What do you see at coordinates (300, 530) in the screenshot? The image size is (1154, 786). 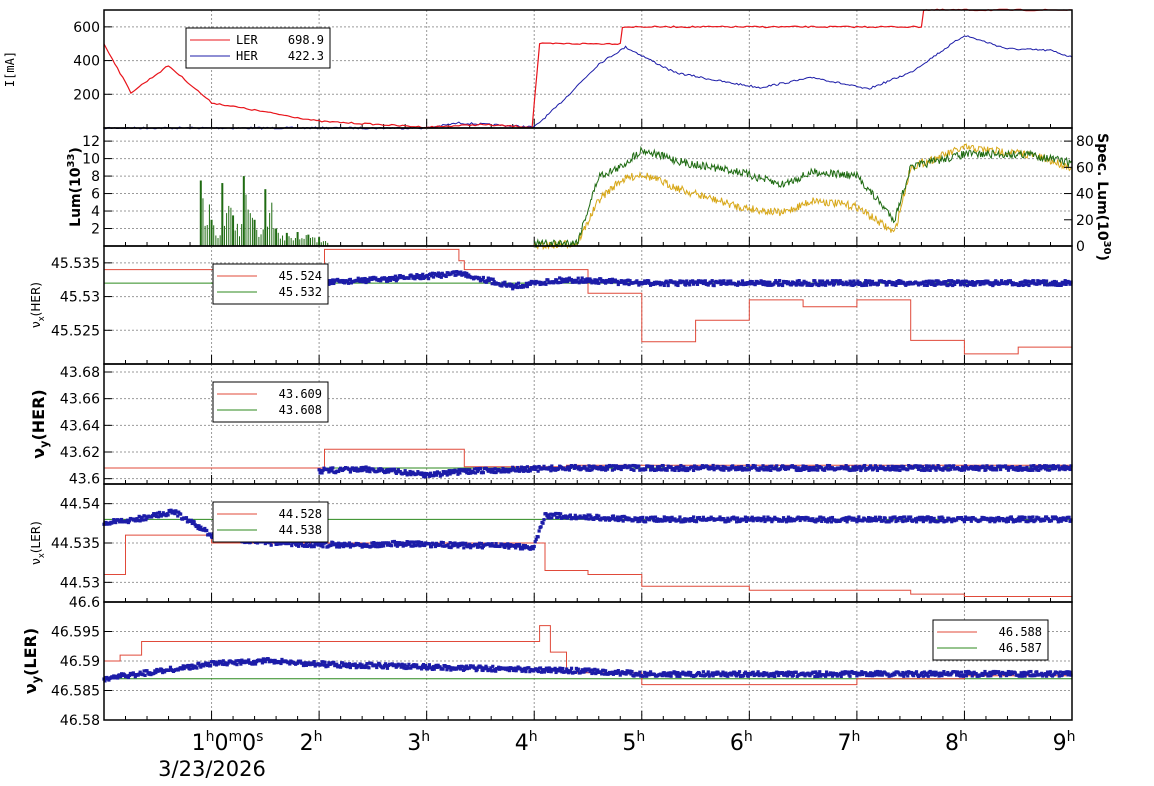 I see `legend-value: 44.538` at bounding box center [300, 530].